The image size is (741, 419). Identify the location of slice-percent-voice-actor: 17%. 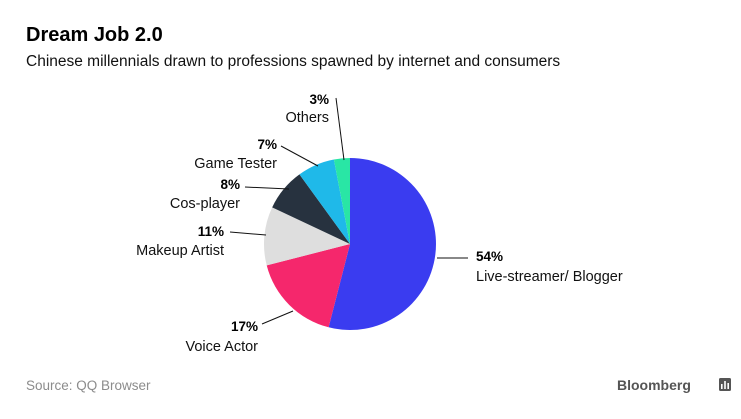
(244, 326).